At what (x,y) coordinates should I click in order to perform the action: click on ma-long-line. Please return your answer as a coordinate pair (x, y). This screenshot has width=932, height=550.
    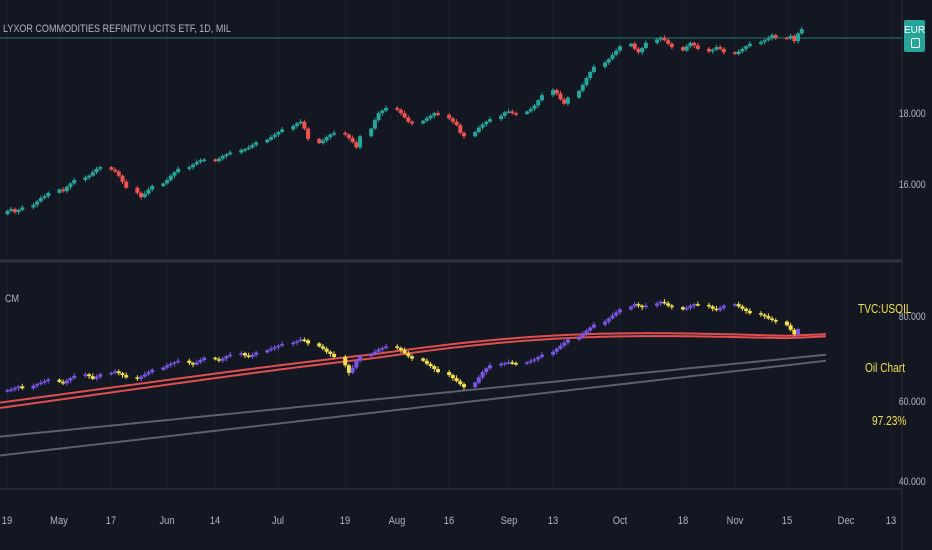
    Looking at the image, I should click on (413, 395).